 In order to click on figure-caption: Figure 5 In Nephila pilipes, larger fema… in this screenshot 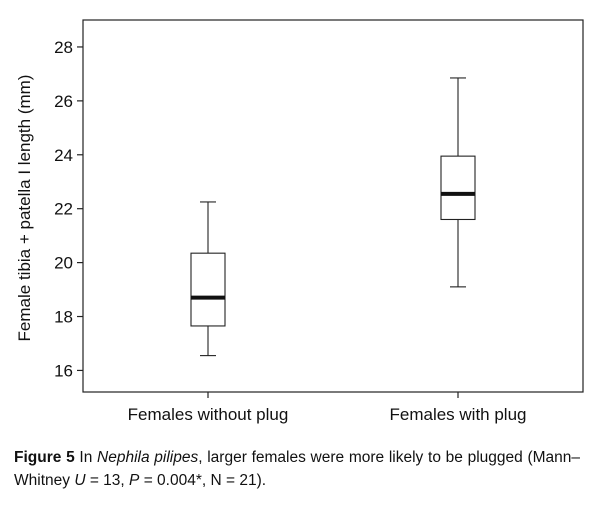, I will do `click(297, 469)`.